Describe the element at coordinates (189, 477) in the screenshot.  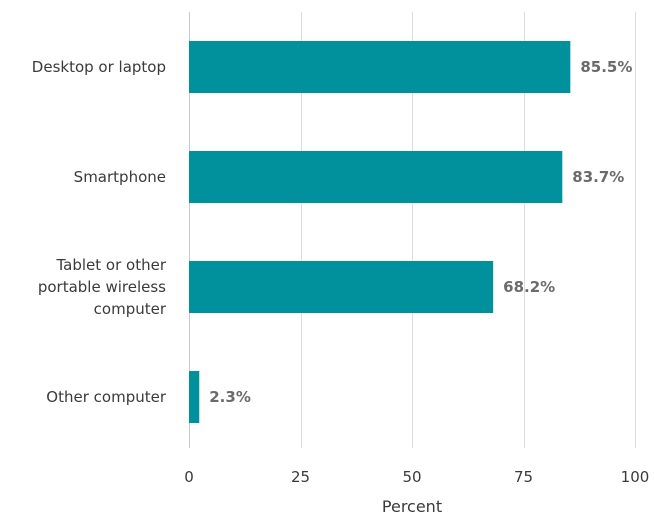
I see `x-tick-label: 0` at that location.